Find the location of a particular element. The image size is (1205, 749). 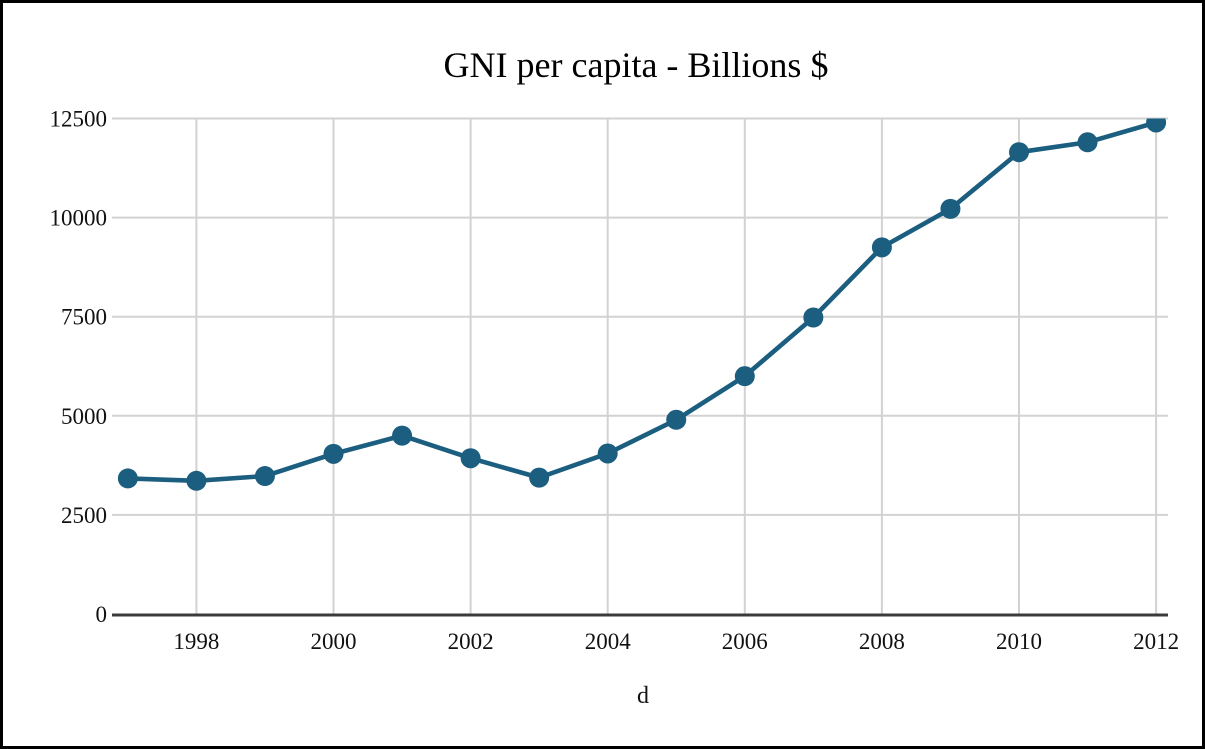

data-point-2005 is located at coordinates (676, 419).